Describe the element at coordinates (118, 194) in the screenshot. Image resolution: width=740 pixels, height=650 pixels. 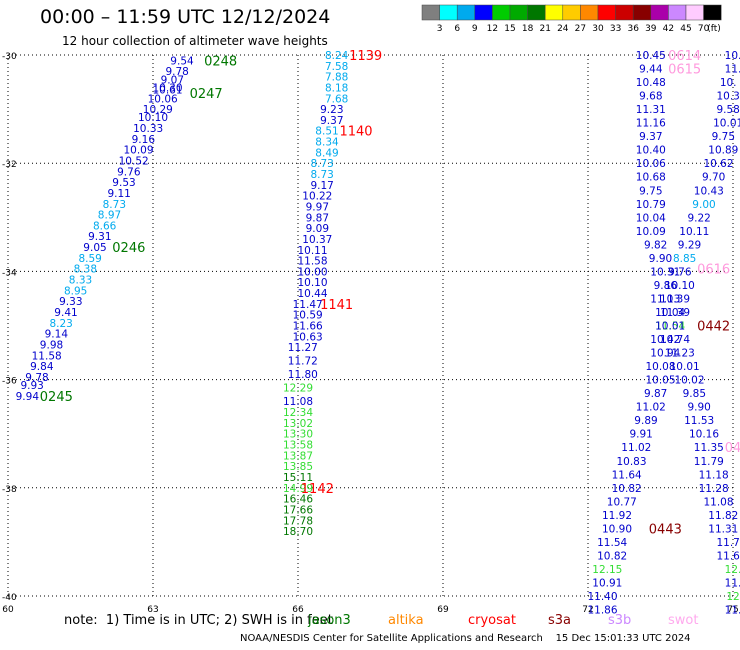
I see `wave-height-point: 9.11` at that location.